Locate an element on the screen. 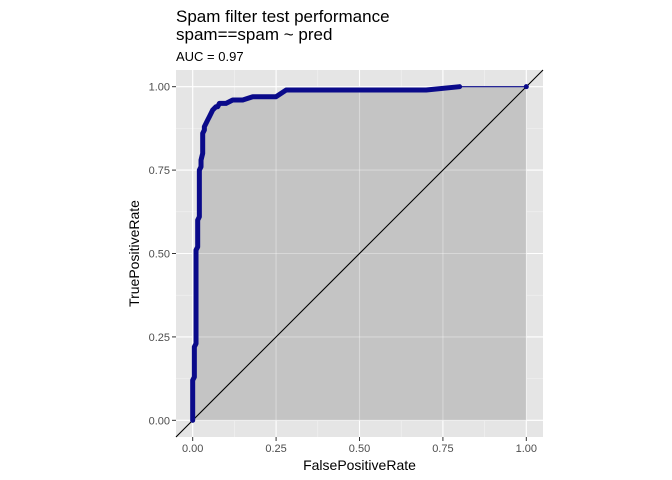  y-tick-label: 0.50 is located at coordinates (159, 255).